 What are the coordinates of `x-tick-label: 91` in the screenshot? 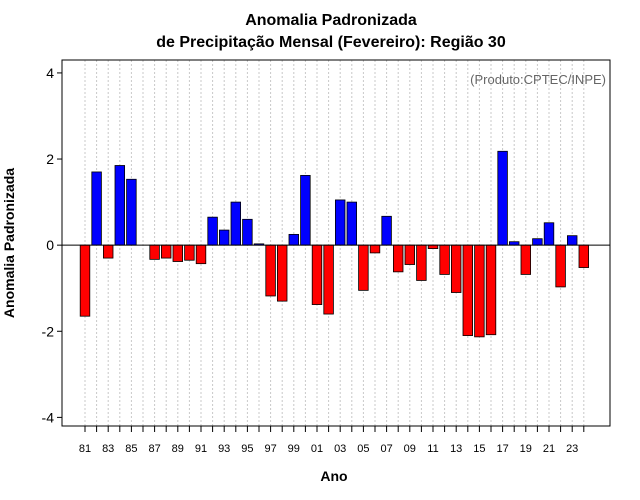 It's located at (201, 449).